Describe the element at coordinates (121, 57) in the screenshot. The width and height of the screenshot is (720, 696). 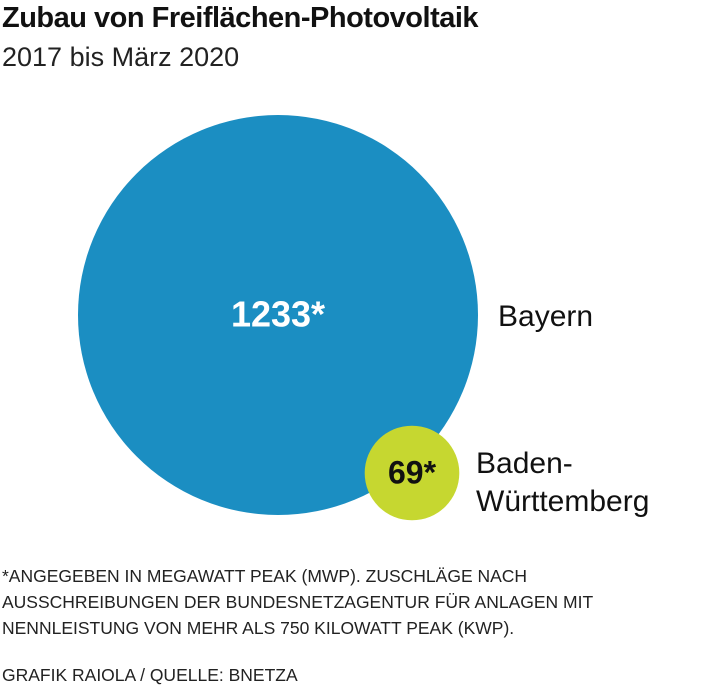
I see `chart-subtitle: 2017 bis März 2020` at that location.